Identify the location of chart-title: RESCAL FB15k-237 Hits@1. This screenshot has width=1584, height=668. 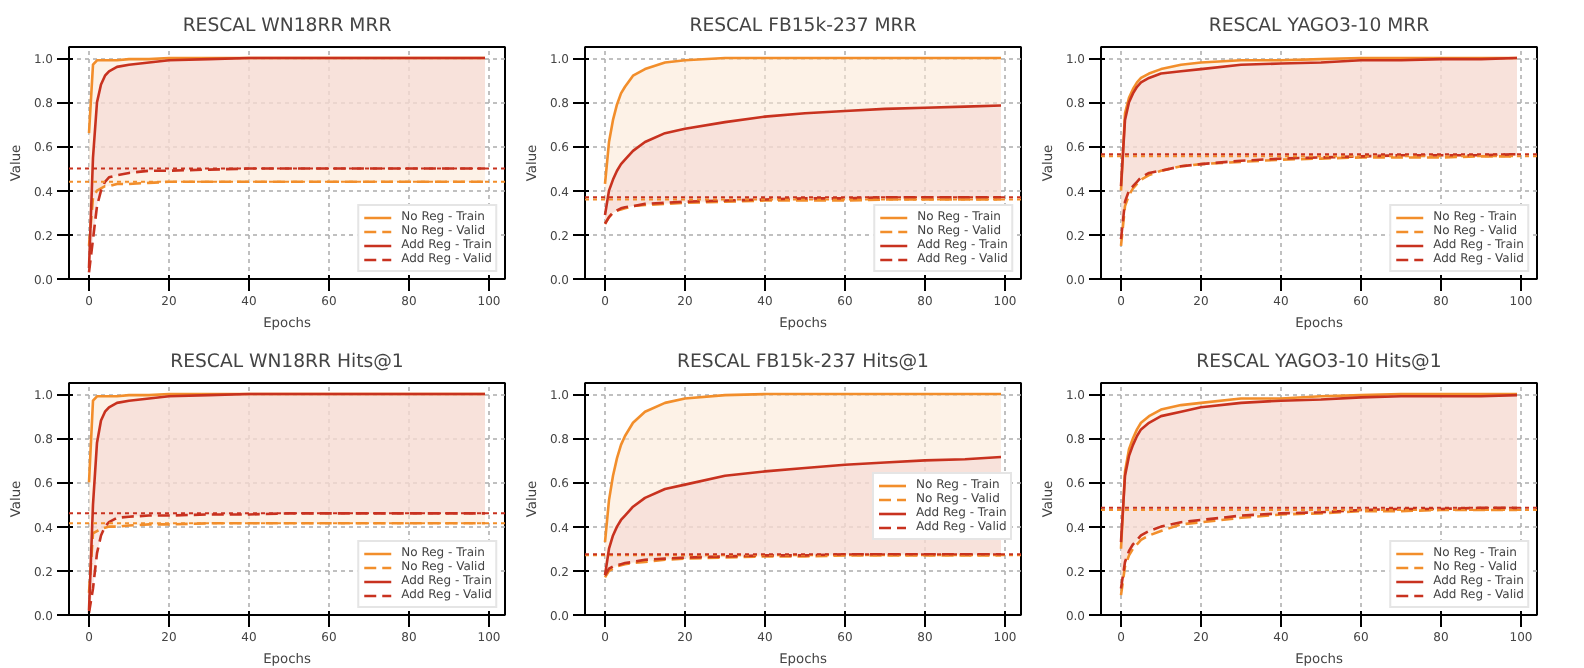
(803, 362).